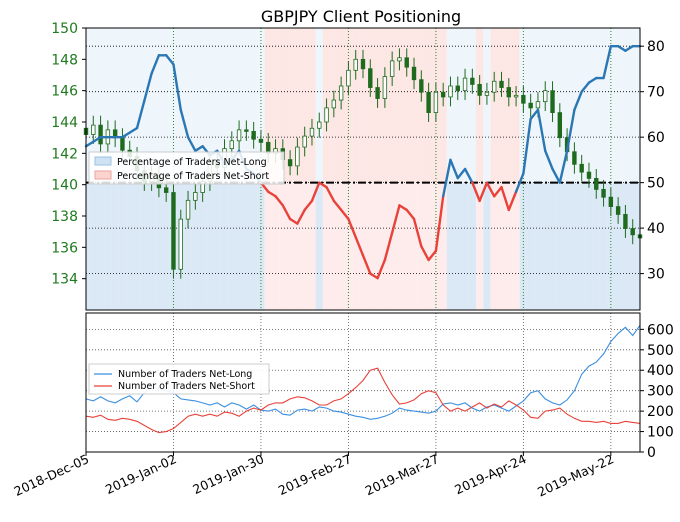 This screenshot has height=522, width=680. Describe the element at coordinates (179, 379) in the screenshot. I see `legend-box` at that location.